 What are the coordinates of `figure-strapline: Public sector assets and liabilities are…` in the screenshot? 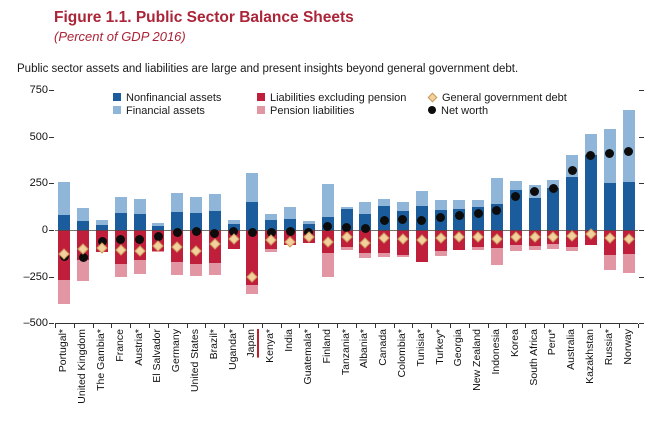 It's located at (268, 69).